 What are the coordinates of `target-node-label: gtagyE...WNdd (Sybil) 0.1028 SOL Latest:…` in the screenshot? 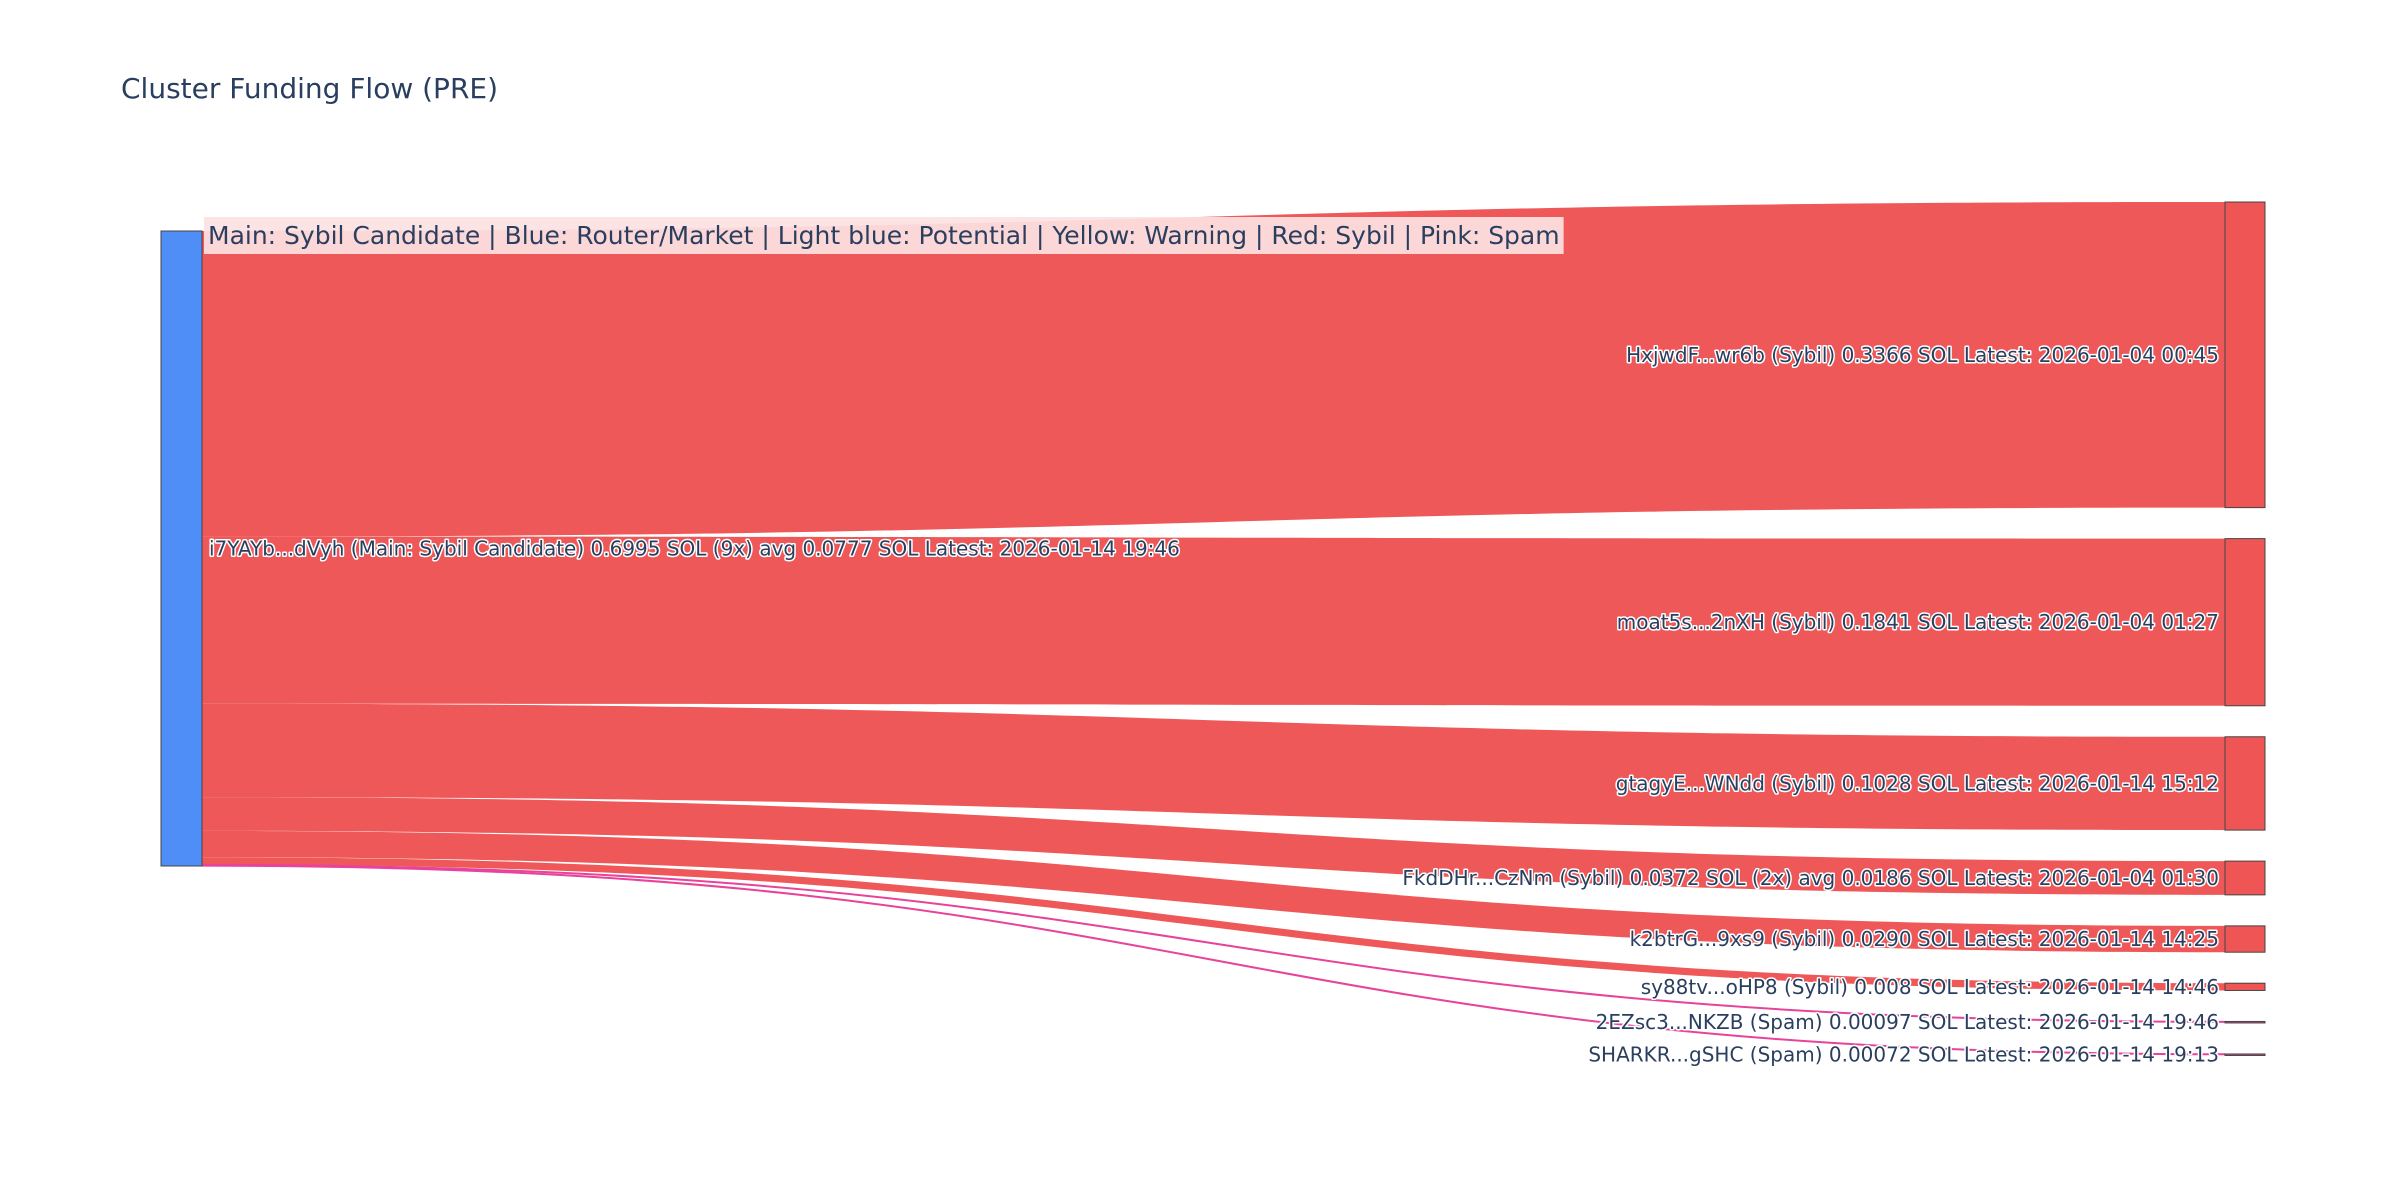 It's located at (1917, 783).